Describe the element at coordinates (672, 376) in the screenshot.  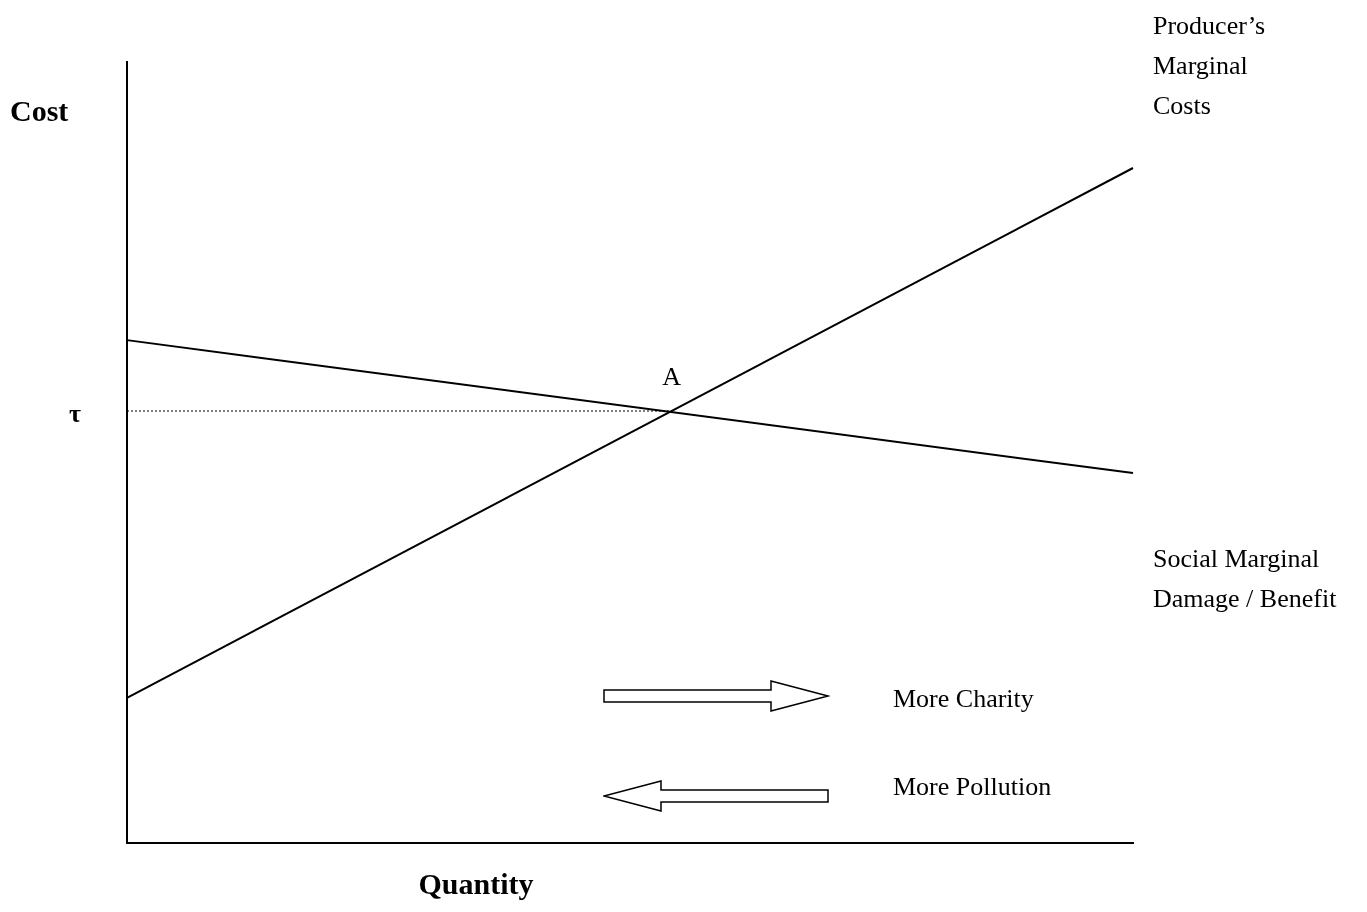
I see `annotation: A` at that location.